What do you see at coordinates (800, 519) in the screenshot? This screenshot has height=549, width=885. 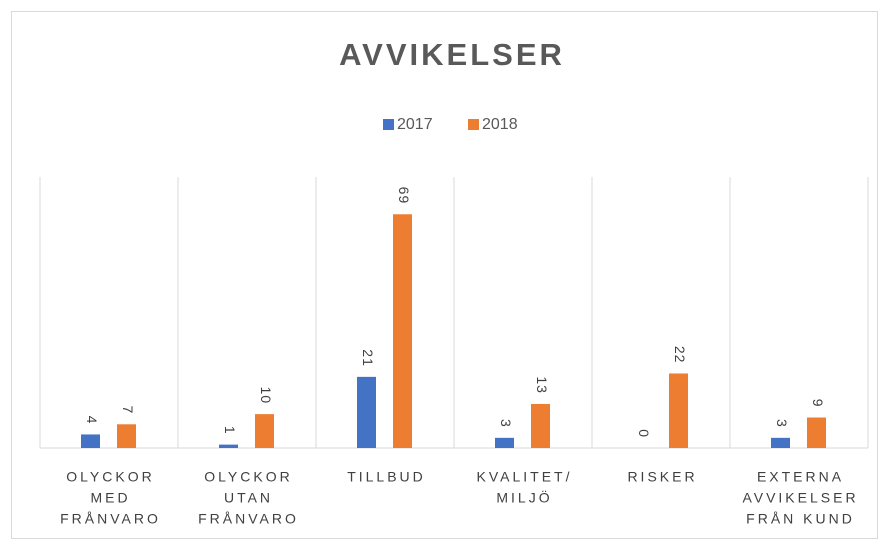 I see `x-tick-label: FRÅN KUND` at bounding box center [800, 519].